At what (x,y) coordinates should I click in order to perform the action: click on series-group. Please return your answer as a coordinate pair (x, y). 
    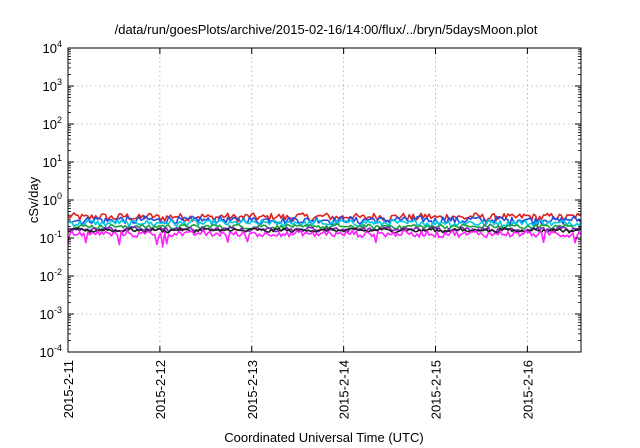
    Looking at the image, I should click on (324, 230).